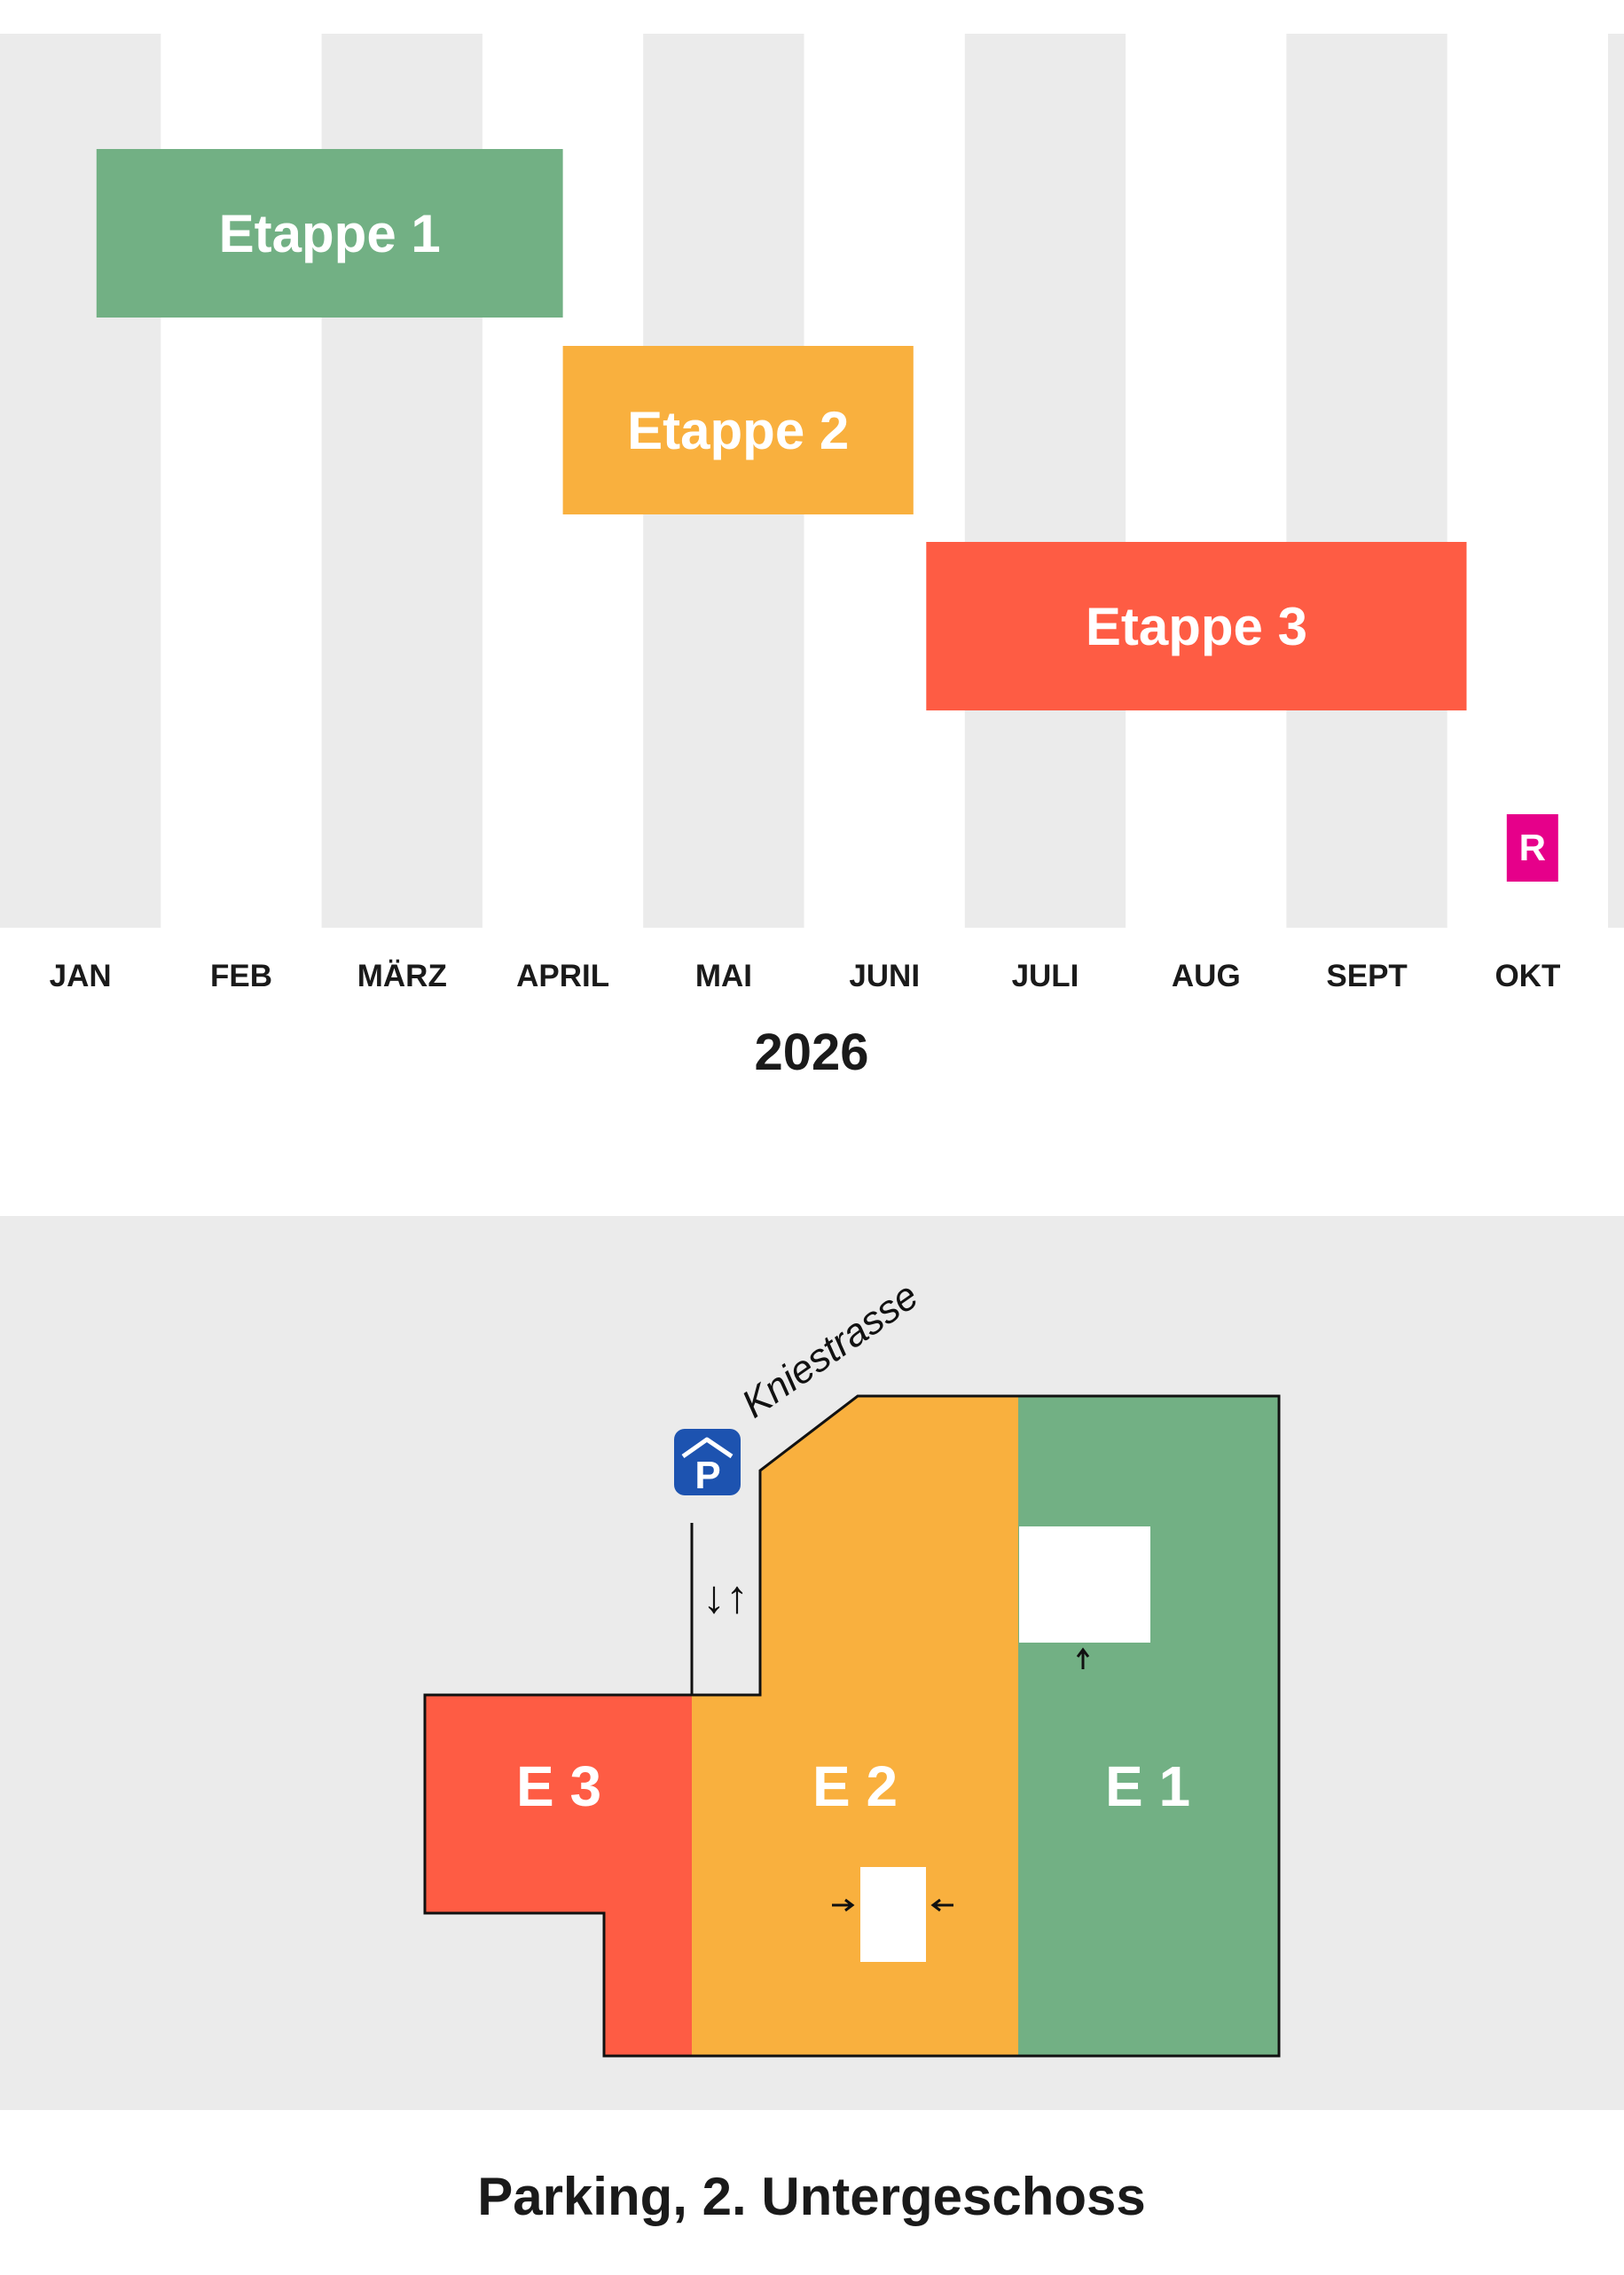  What do you see at coordinates (707, 1475) in the screenshot?
I see `svg-text: P` at bounding box center [707, 1475].